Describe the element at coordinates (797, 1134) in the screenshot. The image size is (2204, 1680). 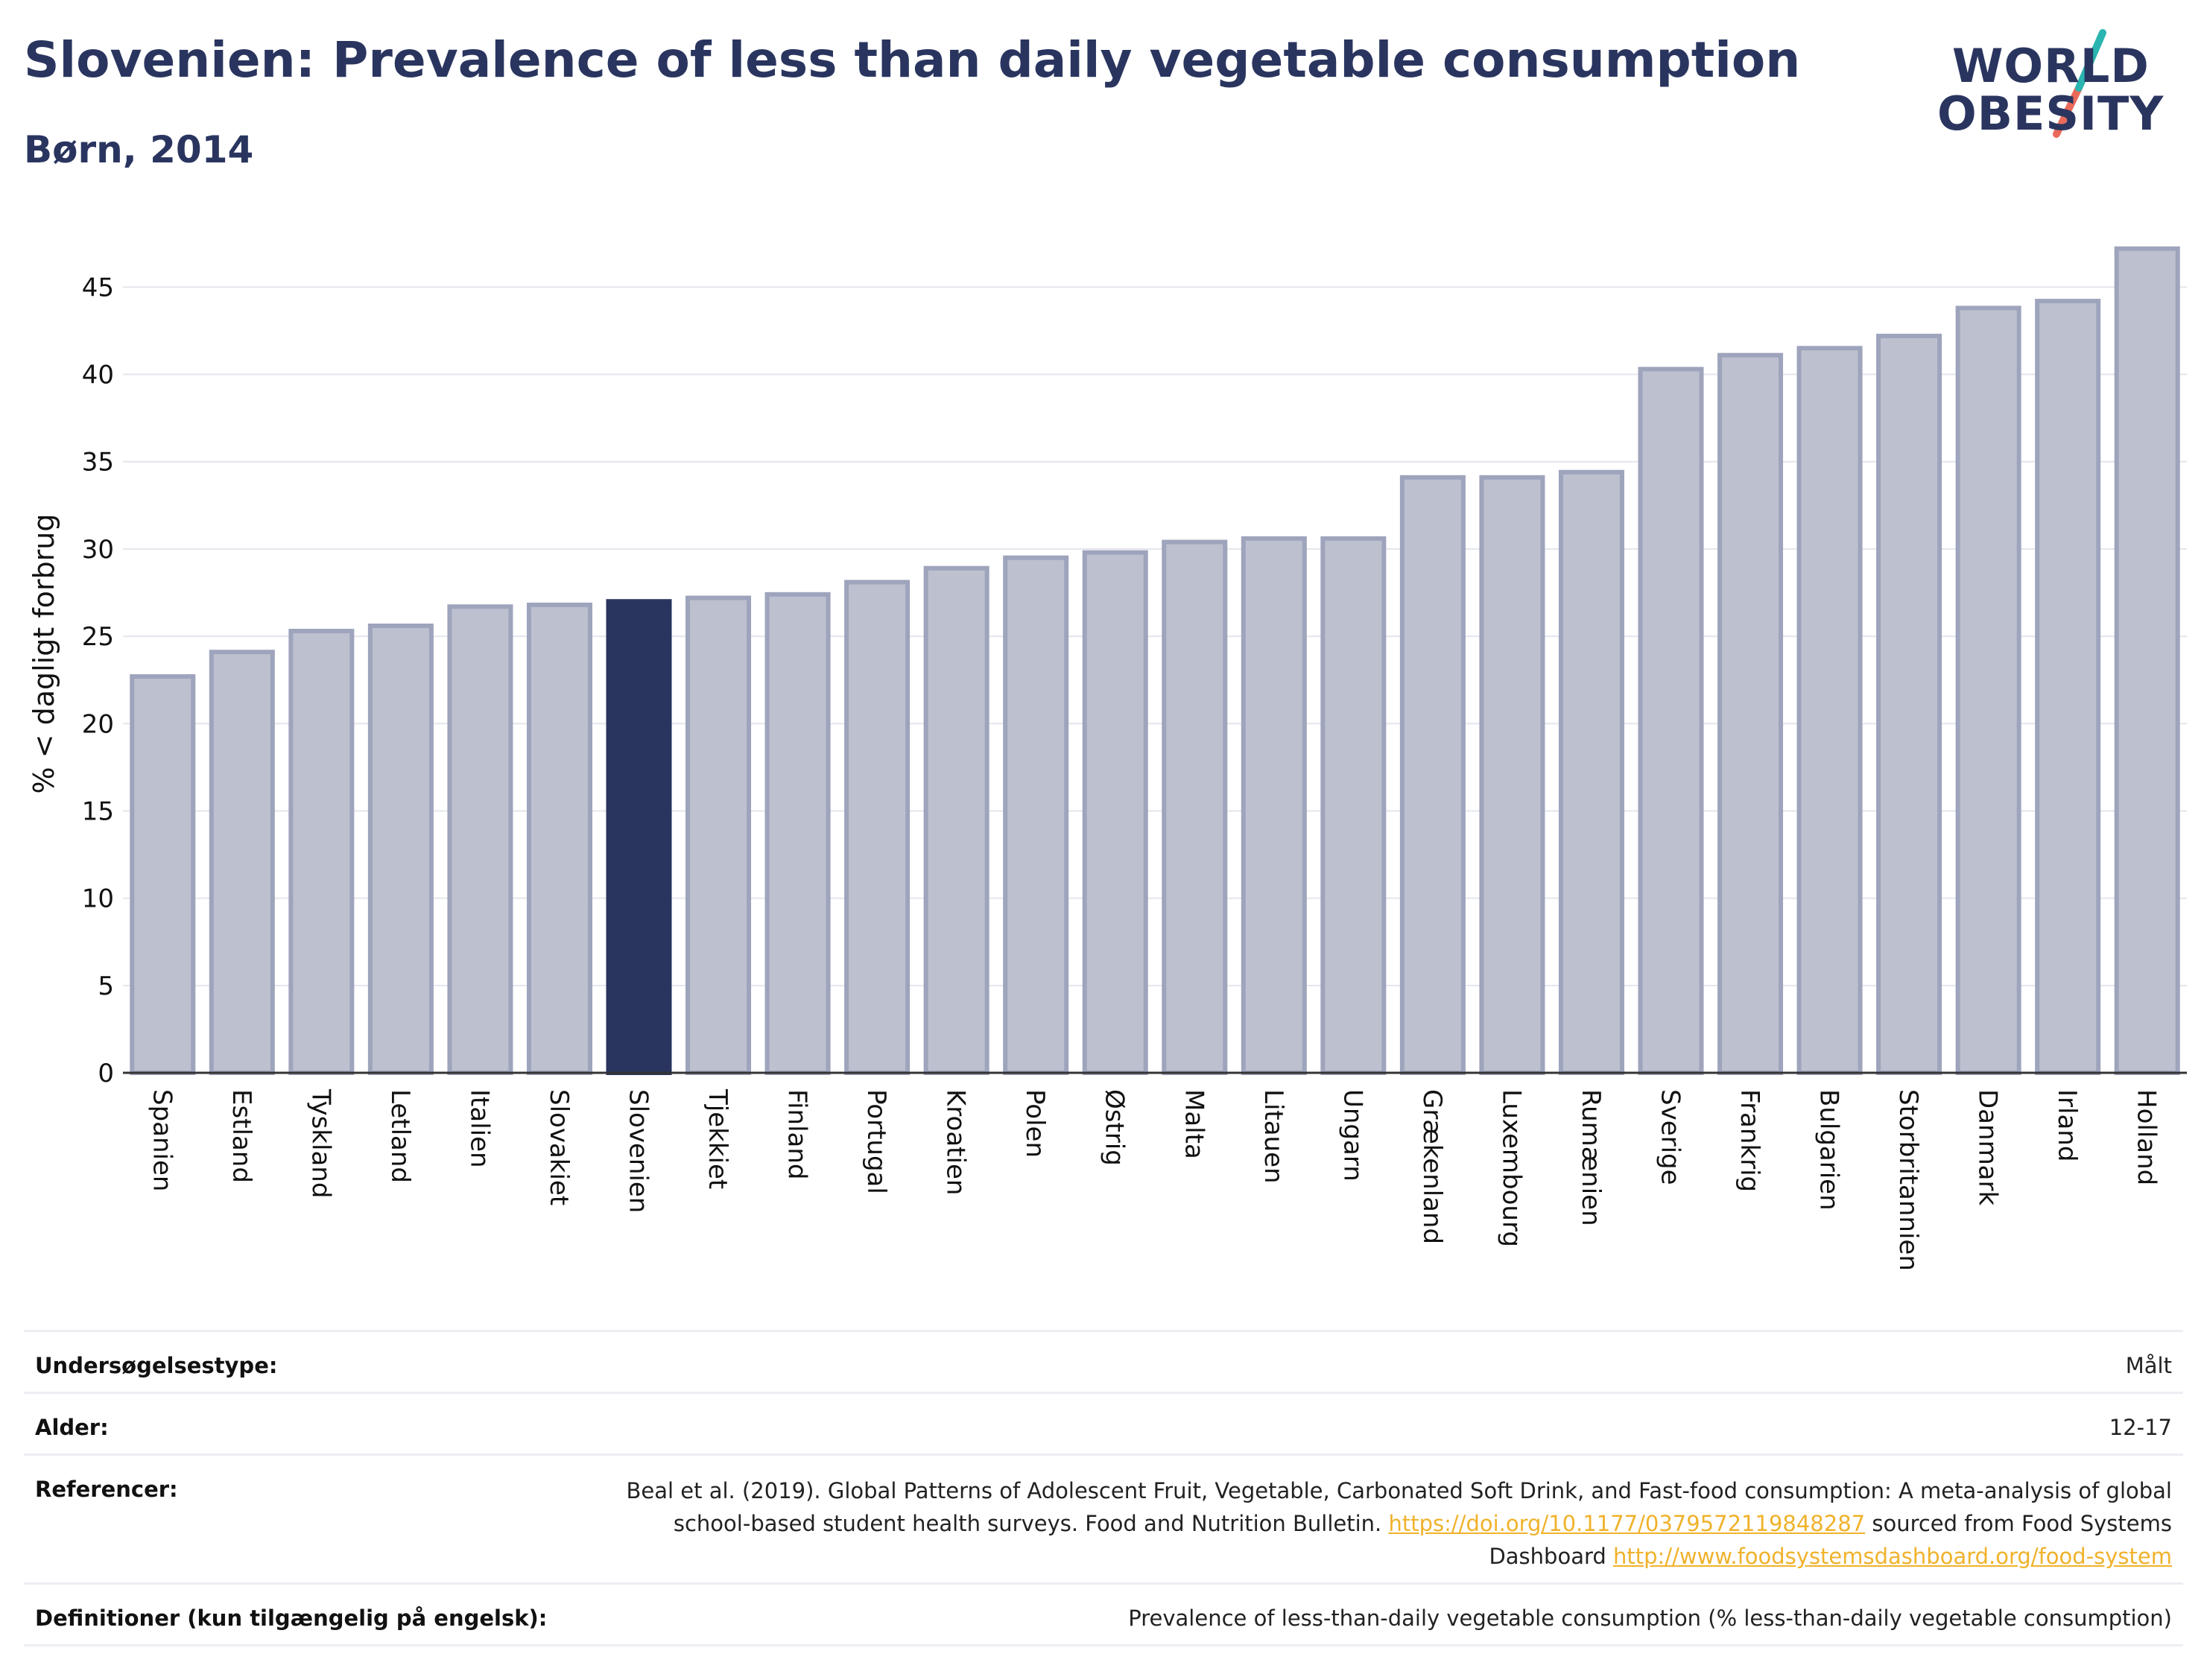
I see `x-tick-label: Finland` at that location.